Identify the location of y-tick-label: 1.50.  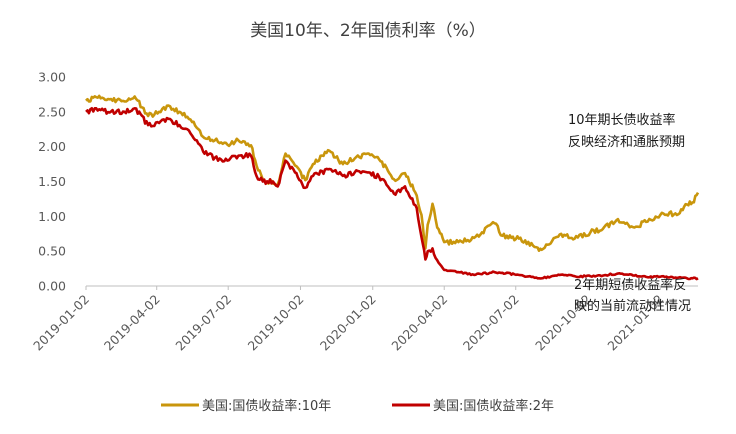
(52, 181).